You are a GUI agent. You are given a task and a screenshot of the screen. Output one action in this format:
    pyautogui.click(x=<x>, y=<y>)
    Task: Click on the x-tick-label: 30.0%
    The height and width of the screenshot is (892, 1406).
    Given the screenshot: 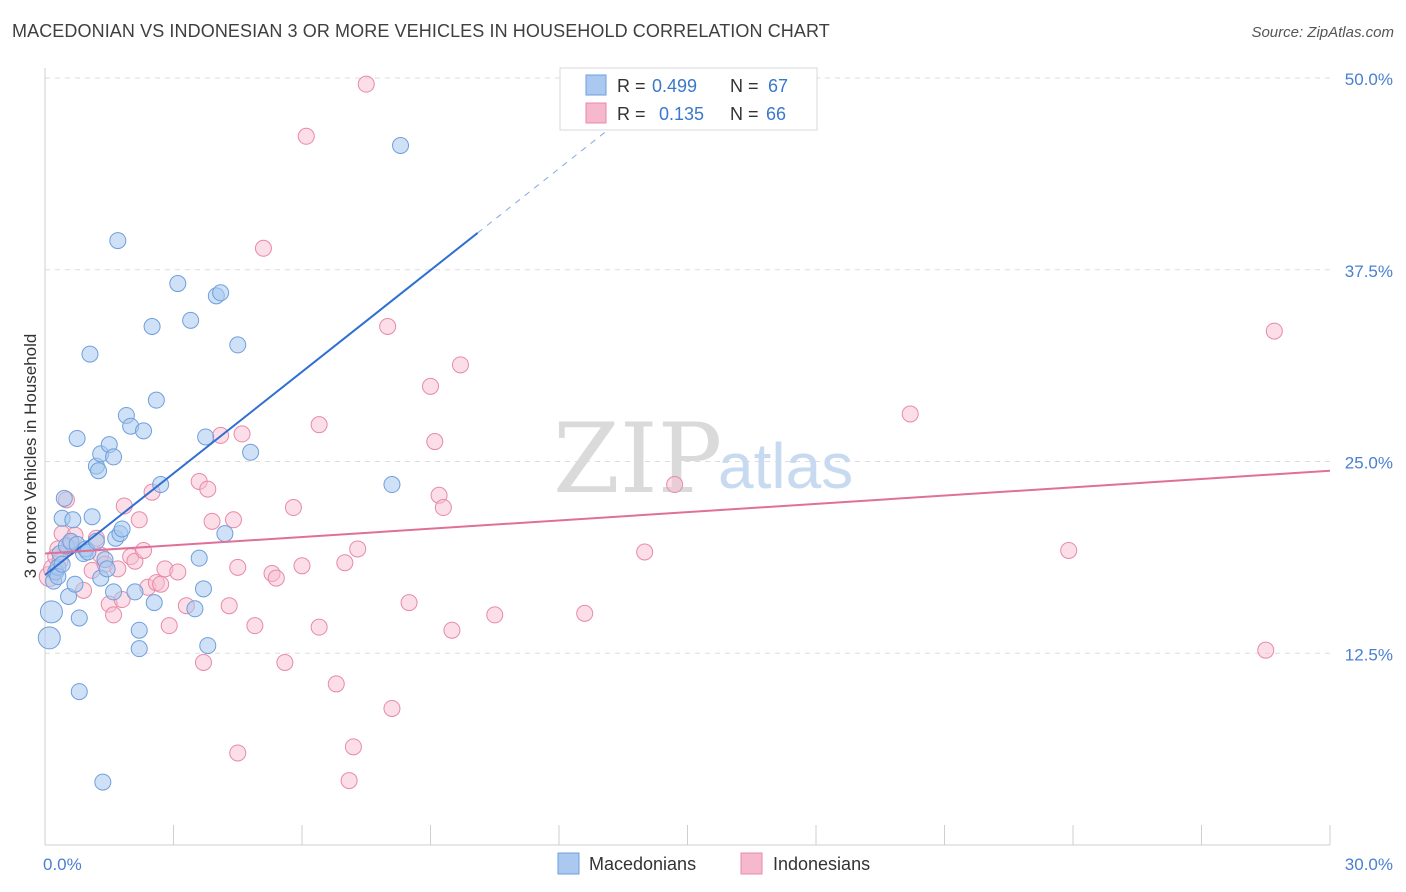 What is the action you would take?
    pyautogui.click(x=1369, y=864)
    